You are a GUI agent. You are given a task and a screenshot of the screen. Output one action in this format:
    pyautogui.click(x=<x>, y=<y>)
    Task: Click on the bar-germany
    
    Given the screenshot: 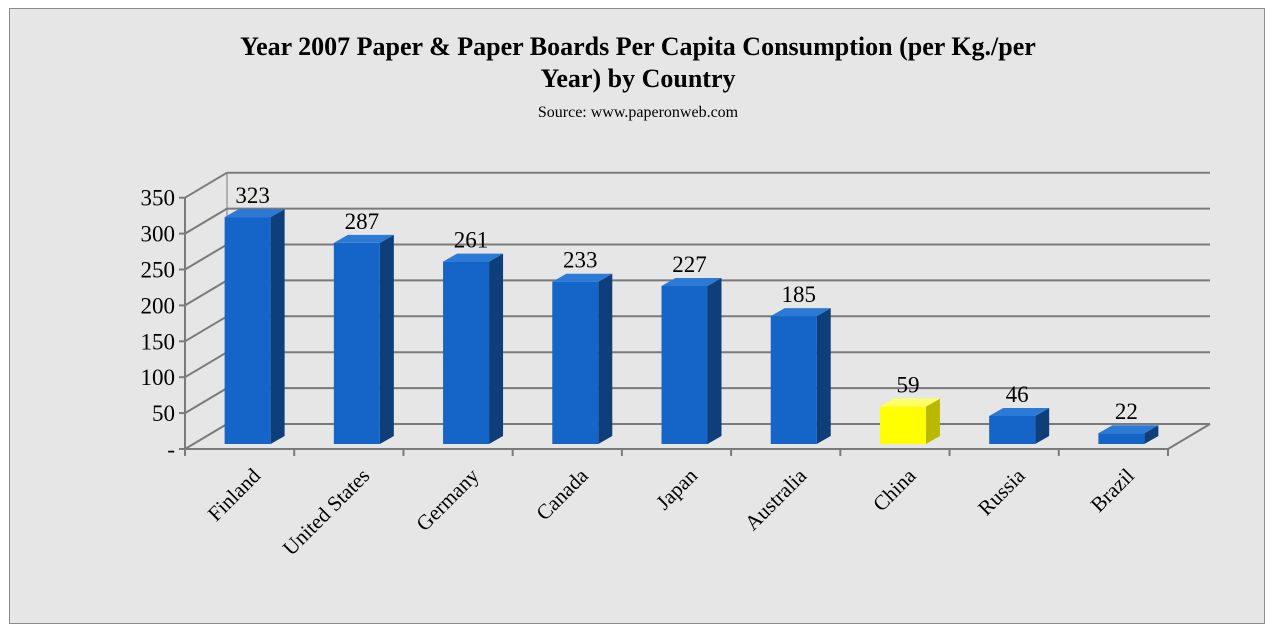 What is the action you would take?
    pyautogui.click(x=473, y=348)
    